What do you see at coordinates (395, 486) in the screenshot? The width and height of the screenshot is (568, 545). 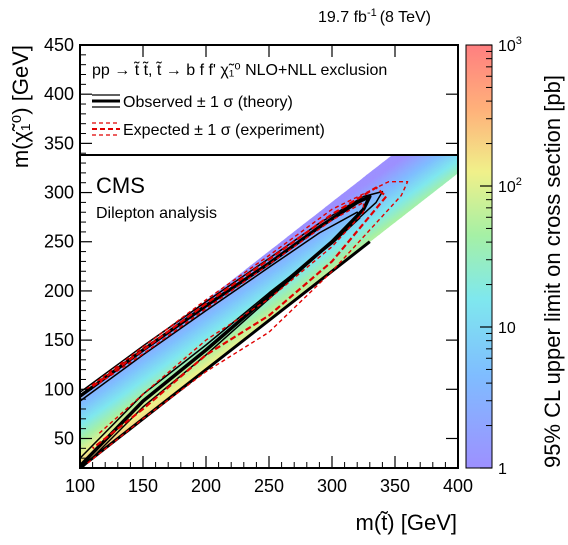 I see `x-tick-label: 350` at bounding box center [395, 486].